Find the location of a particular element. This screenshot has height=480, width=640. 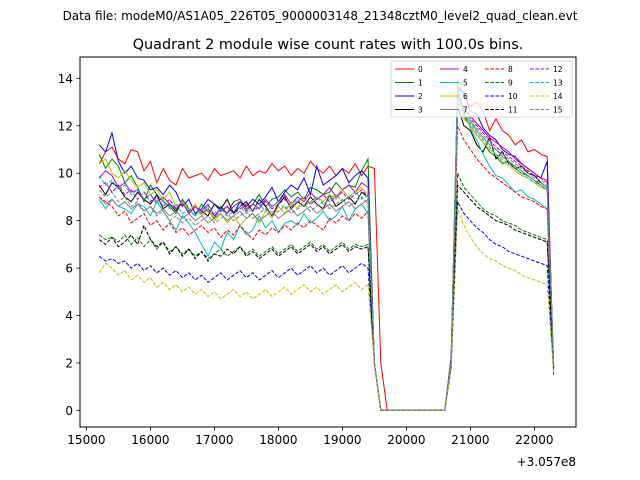

x-tick-label: 20000 is located at coordinates (406, 440).